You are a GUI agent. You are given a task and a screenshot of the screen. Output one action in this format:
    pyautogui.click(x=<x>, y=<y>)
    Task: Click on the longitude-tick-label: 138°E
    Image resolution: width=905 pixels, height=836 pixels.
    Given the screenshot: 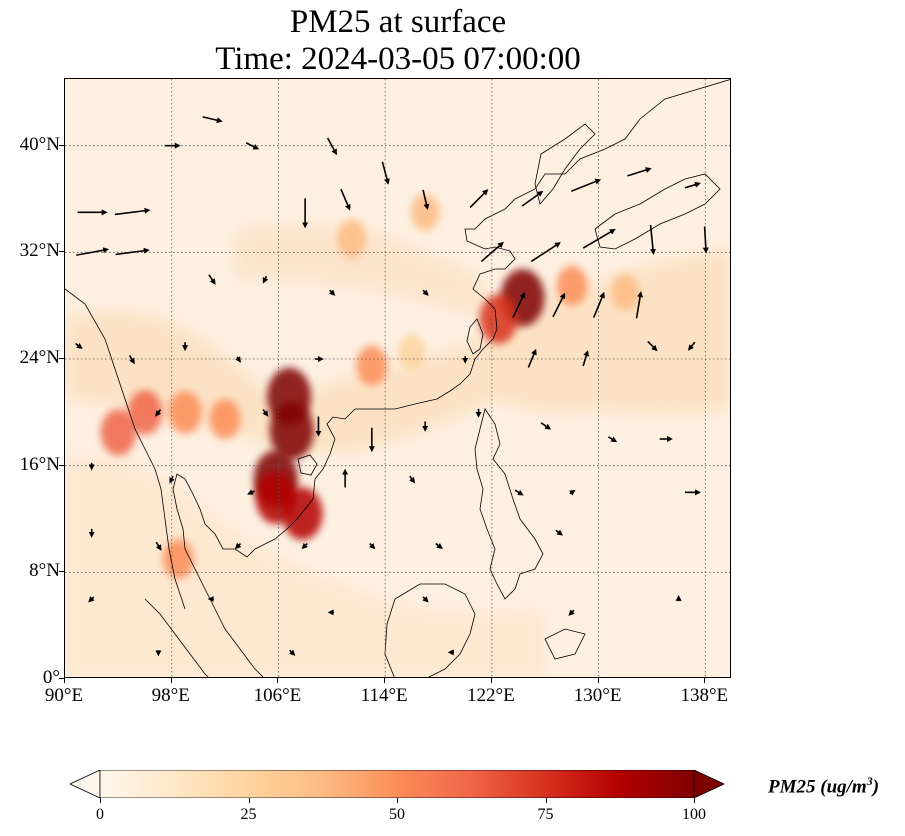 What is the action you would take?
    pyautogui.click(x=704, y=695)
    